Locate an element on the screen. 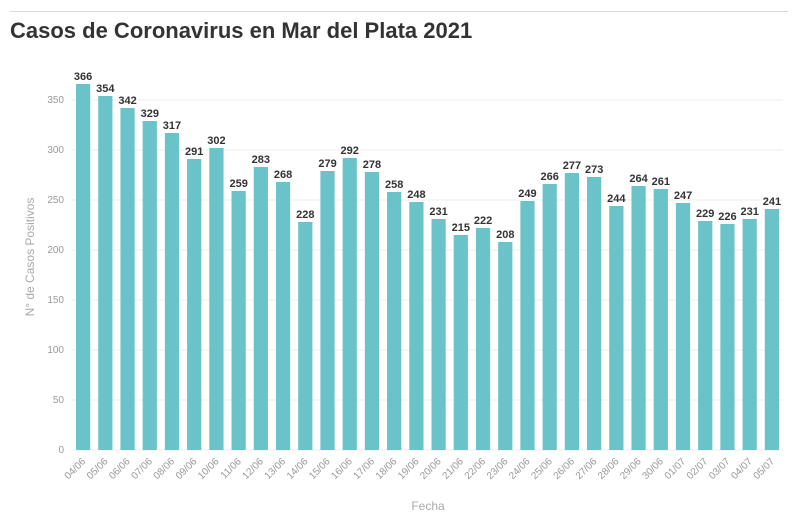 The image size is (800, 523). data-label: 249 is located at coordinates (527, 194).